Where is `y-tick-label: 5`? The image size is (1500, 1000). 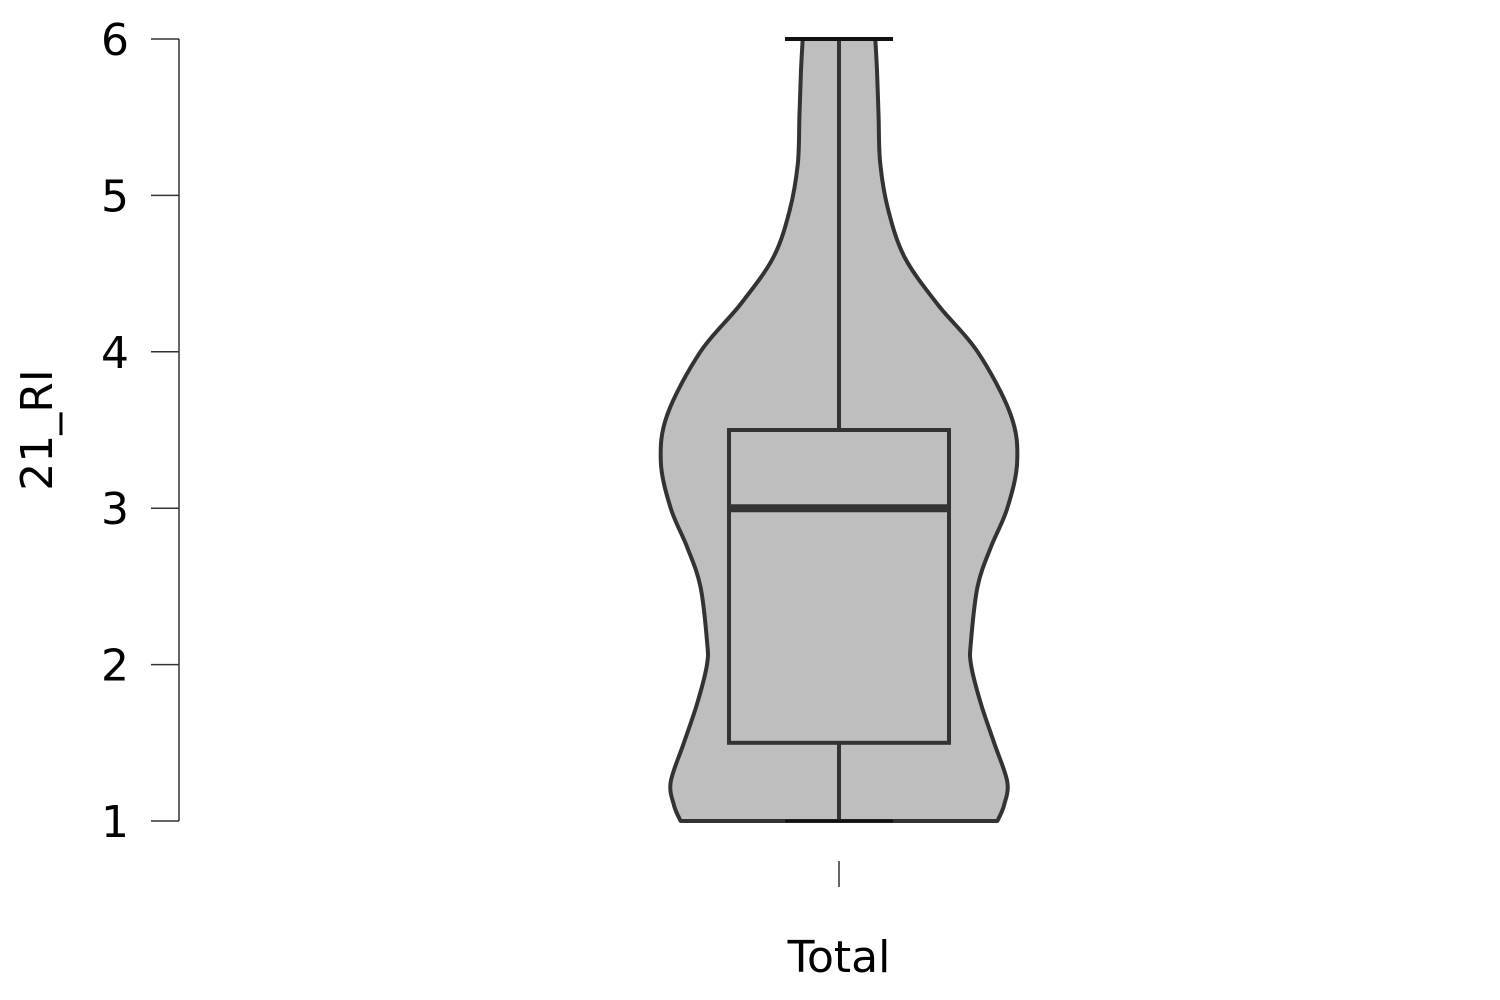
y-tick-label: 5 is located at coordinates (115, 196).